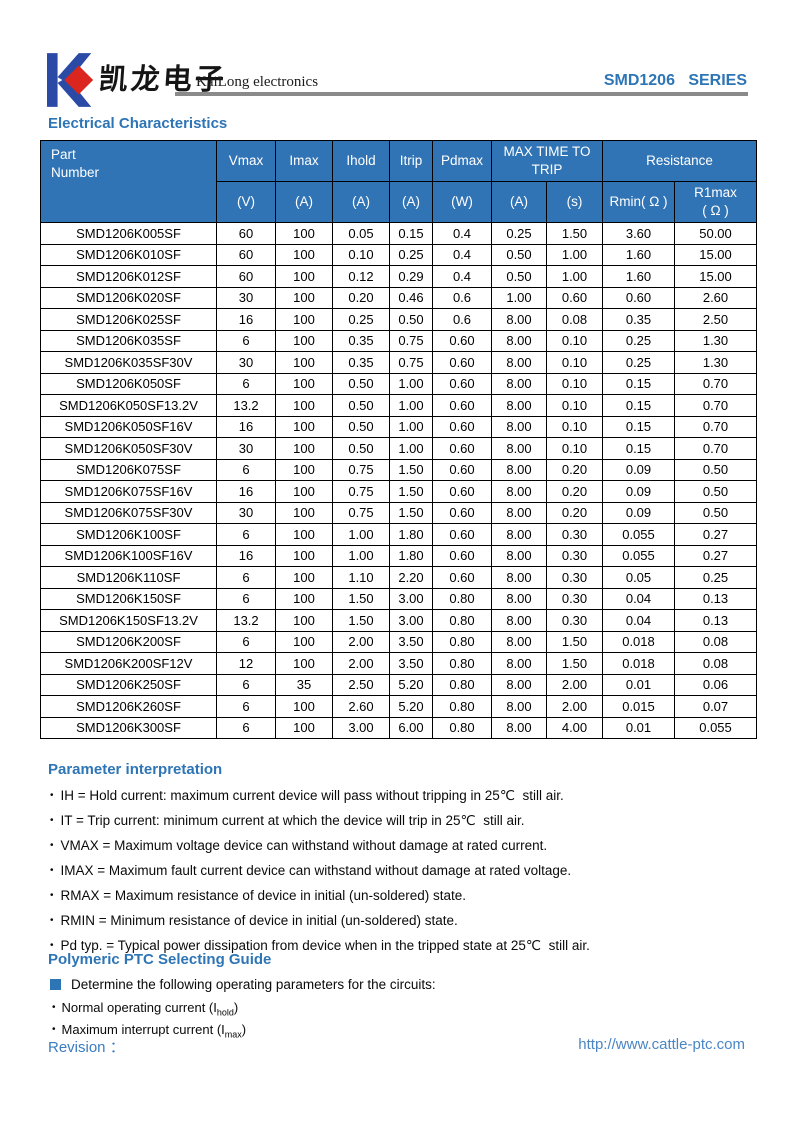  I want to click on kailong-logo-icon, so click(70, 80).